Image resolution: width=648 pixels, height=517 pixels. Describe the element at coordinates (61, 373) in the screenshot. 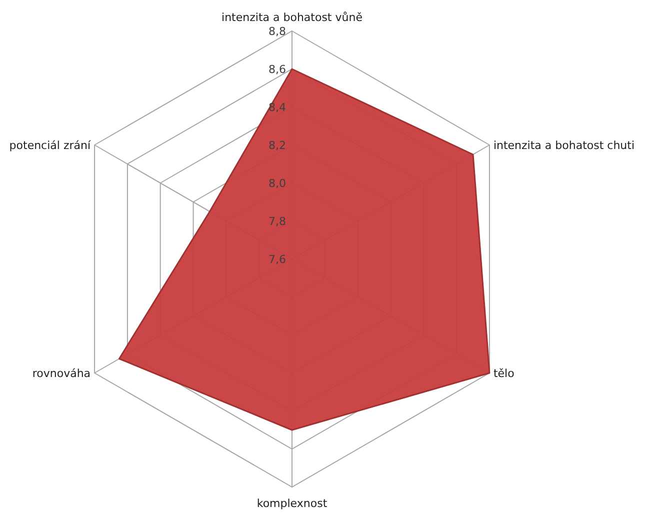

I see `spoke-label: rovnováha` at that location.